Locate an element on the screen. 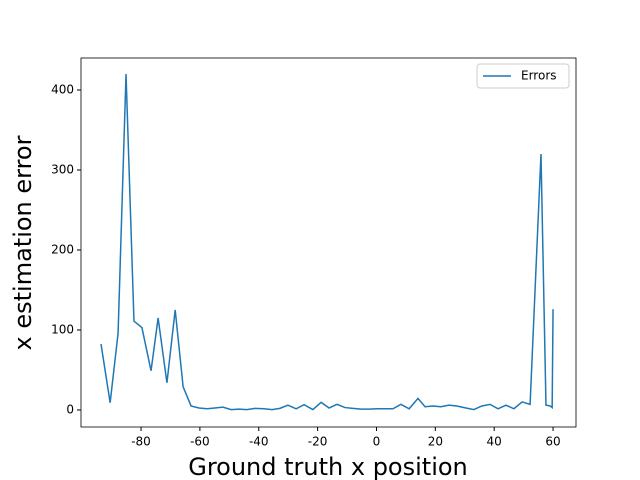 The width and height of the screenshot is (640, 480). x-tick-label: -20 is located at coordinates (318, 442).